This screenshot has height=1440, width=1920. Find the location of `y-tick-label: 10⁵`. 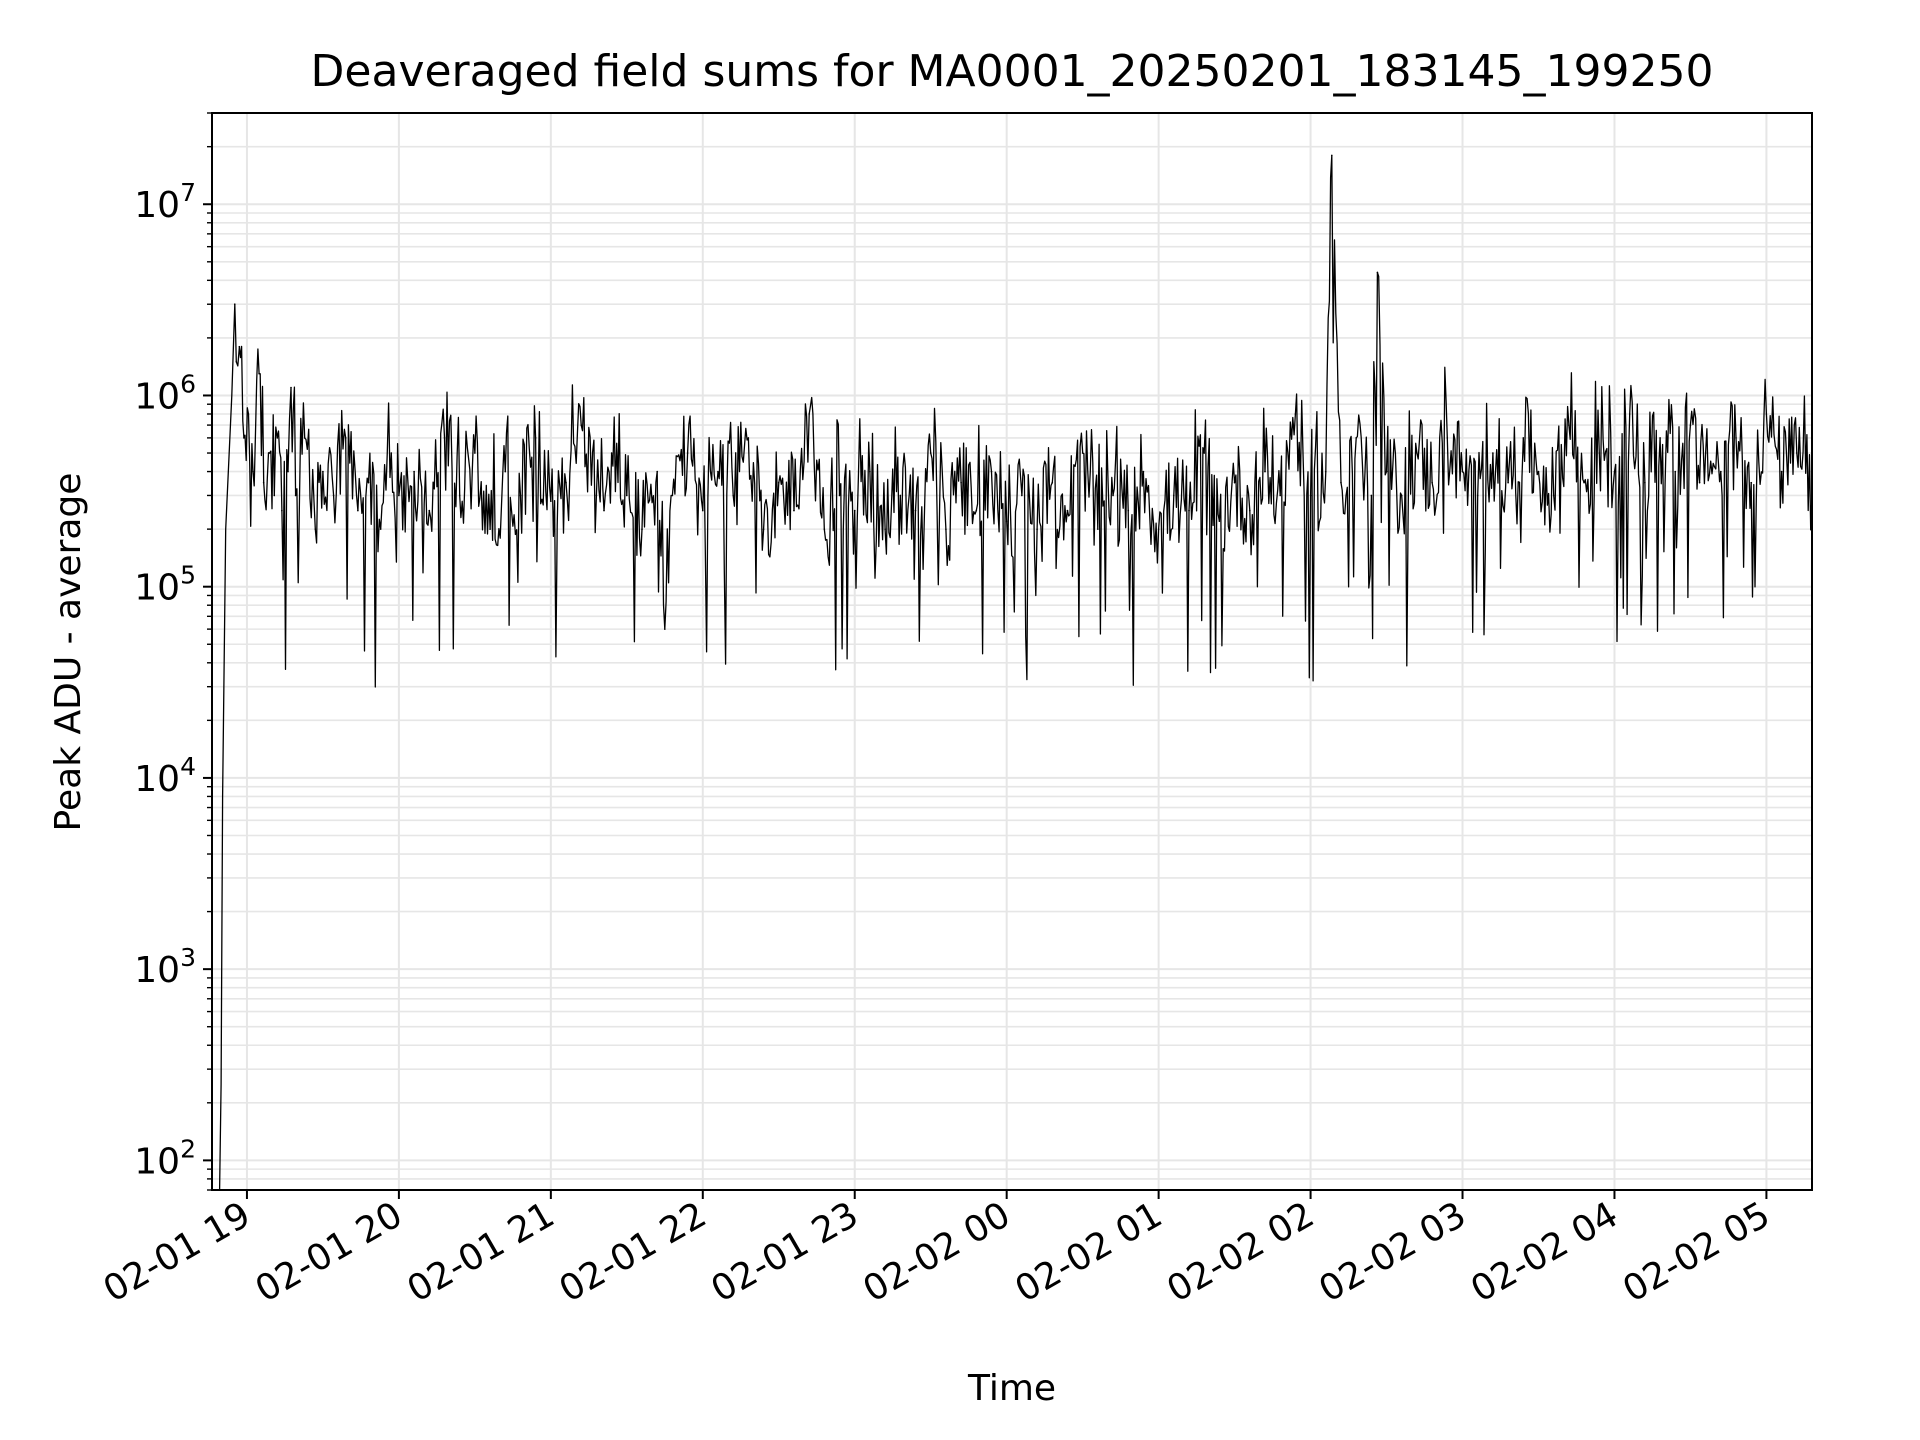

y-tick-label: 10⁵ is located at coordinates (165, 585).